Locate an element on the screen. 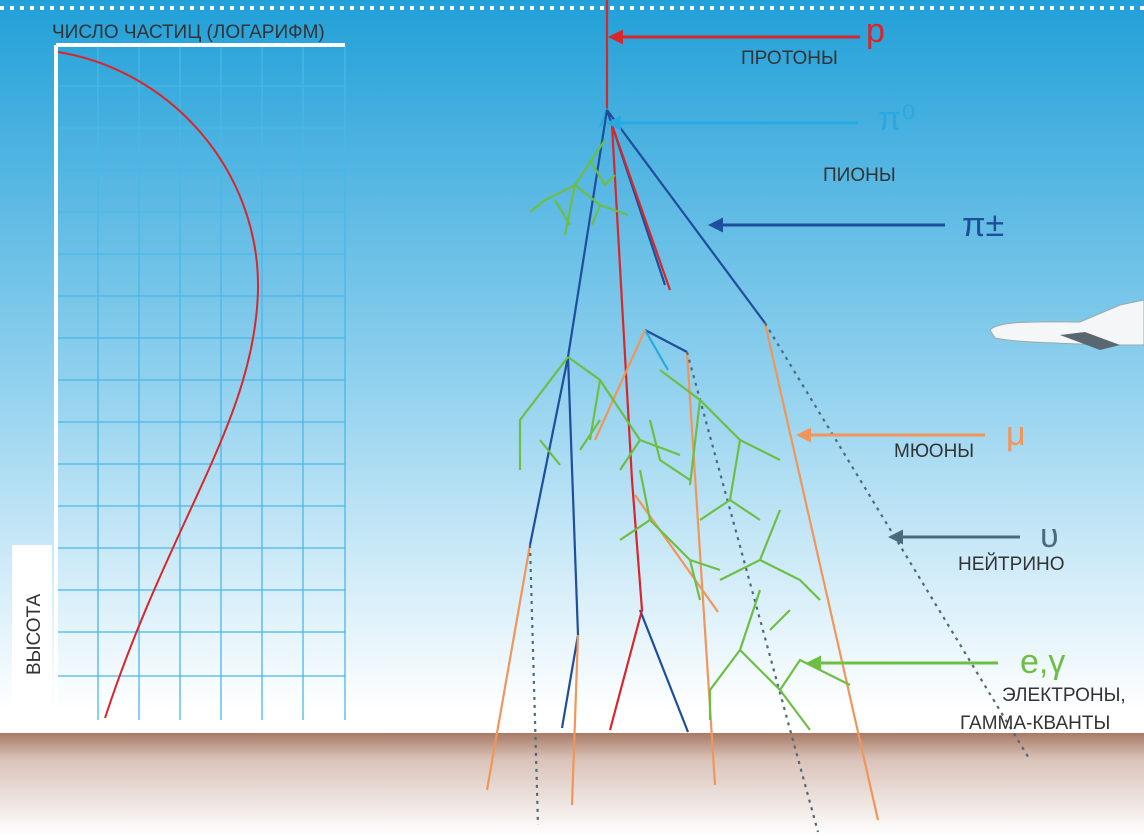  symbol: π± is located at coordinates (983, 225).